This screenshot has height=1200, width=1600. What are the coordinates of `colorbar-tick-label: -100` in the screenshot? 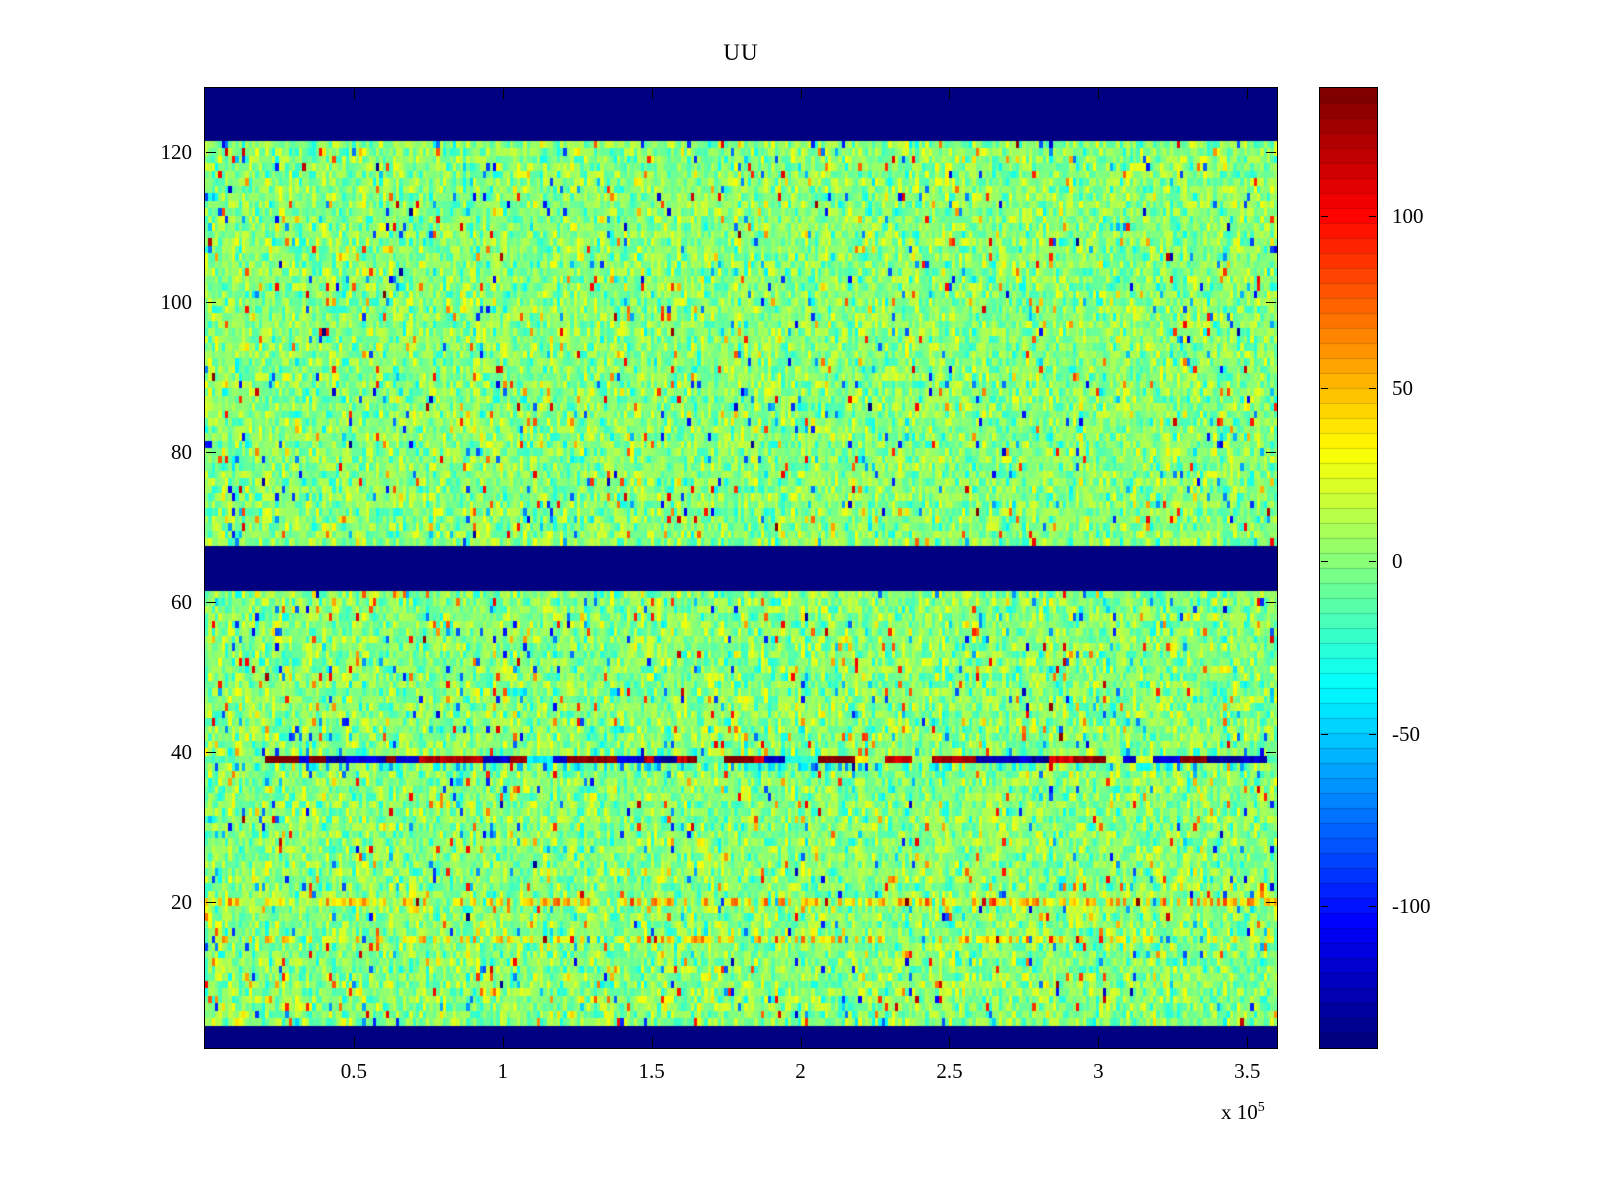 It's located at (1411, 906).